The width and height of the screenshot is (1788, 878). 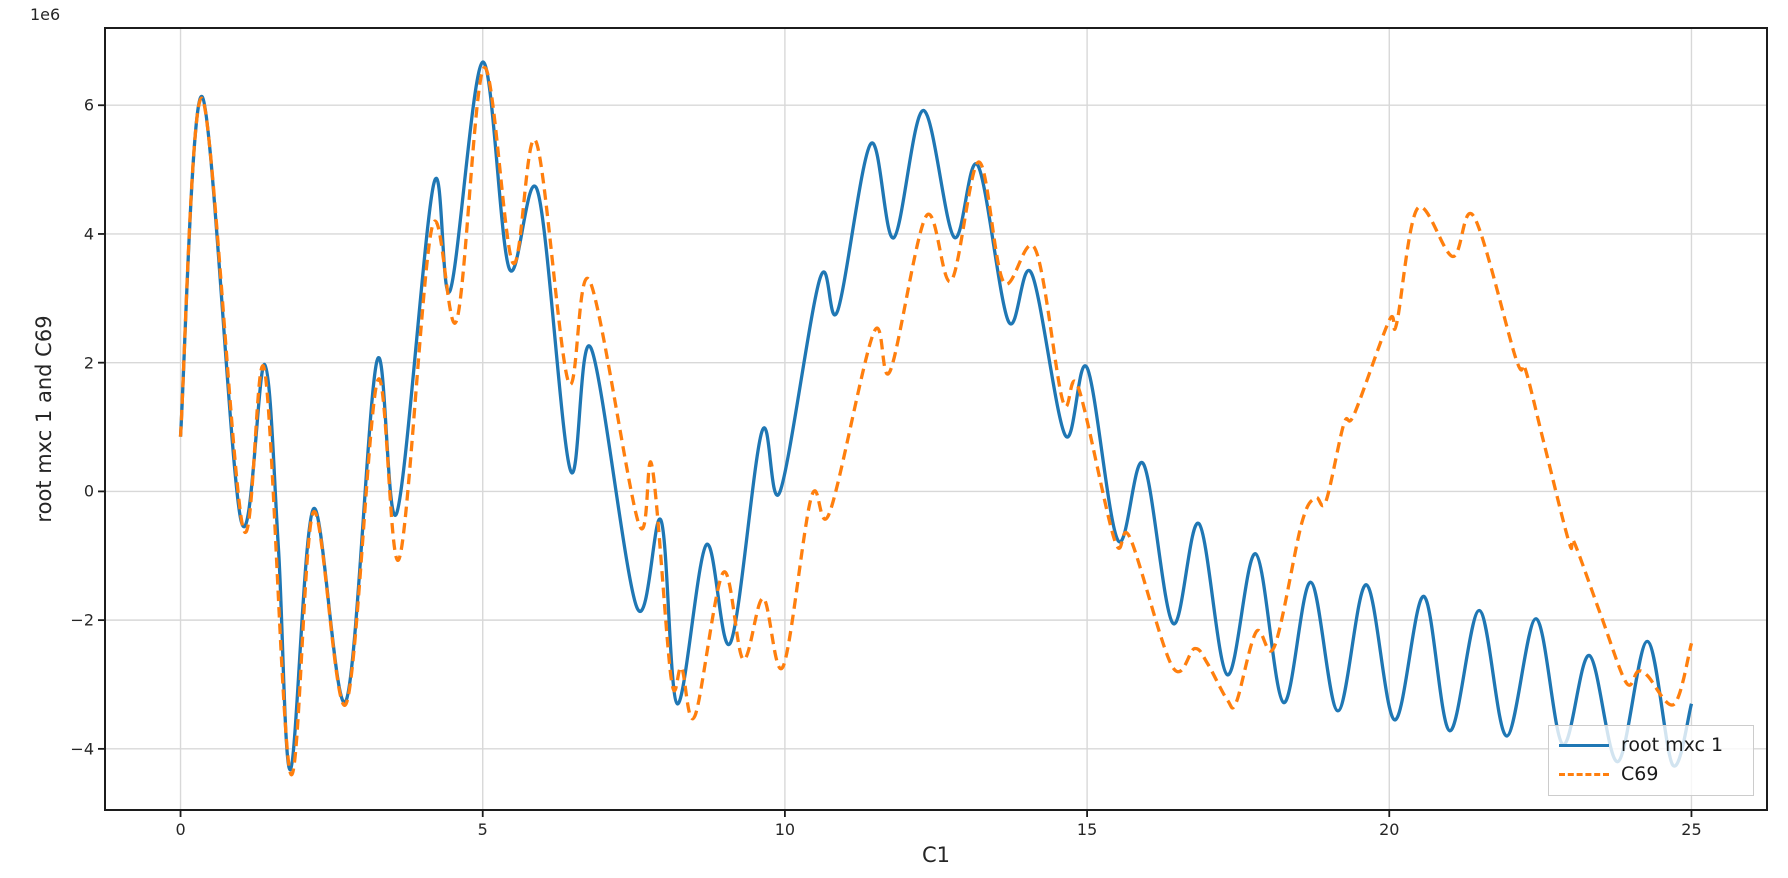 I want to click on x-tick-label: 0, so click(x=180, y=829).